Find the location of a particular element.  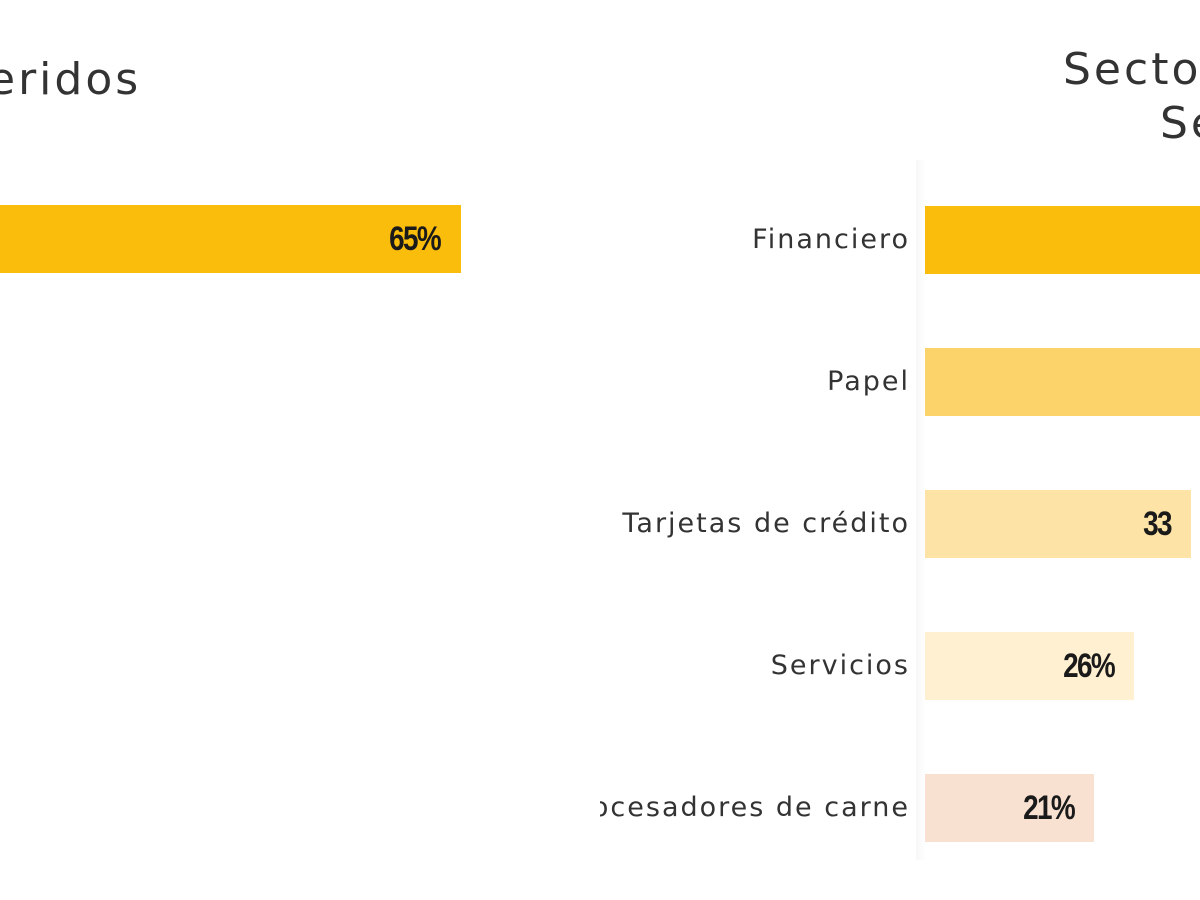

bar-value-label: 65% is located at coordinates (416, 239).